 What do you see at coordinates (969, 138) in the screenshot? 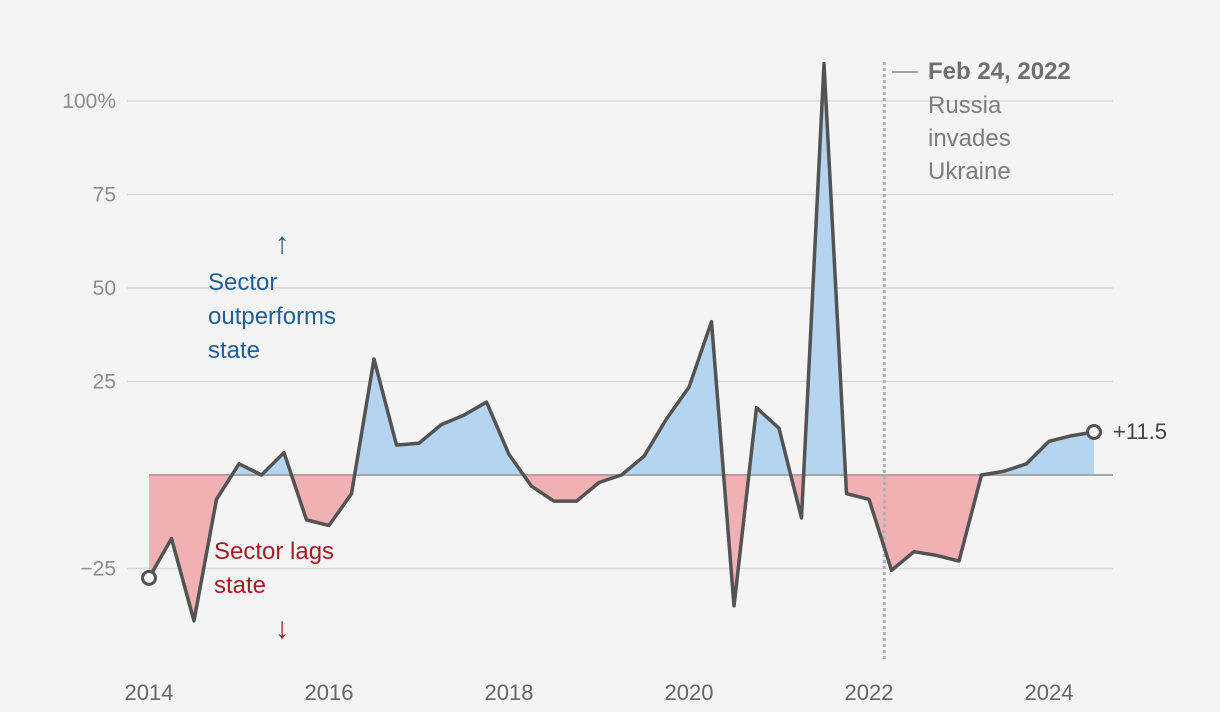
I see `event-text: invades` at bounding box center [969, 138].